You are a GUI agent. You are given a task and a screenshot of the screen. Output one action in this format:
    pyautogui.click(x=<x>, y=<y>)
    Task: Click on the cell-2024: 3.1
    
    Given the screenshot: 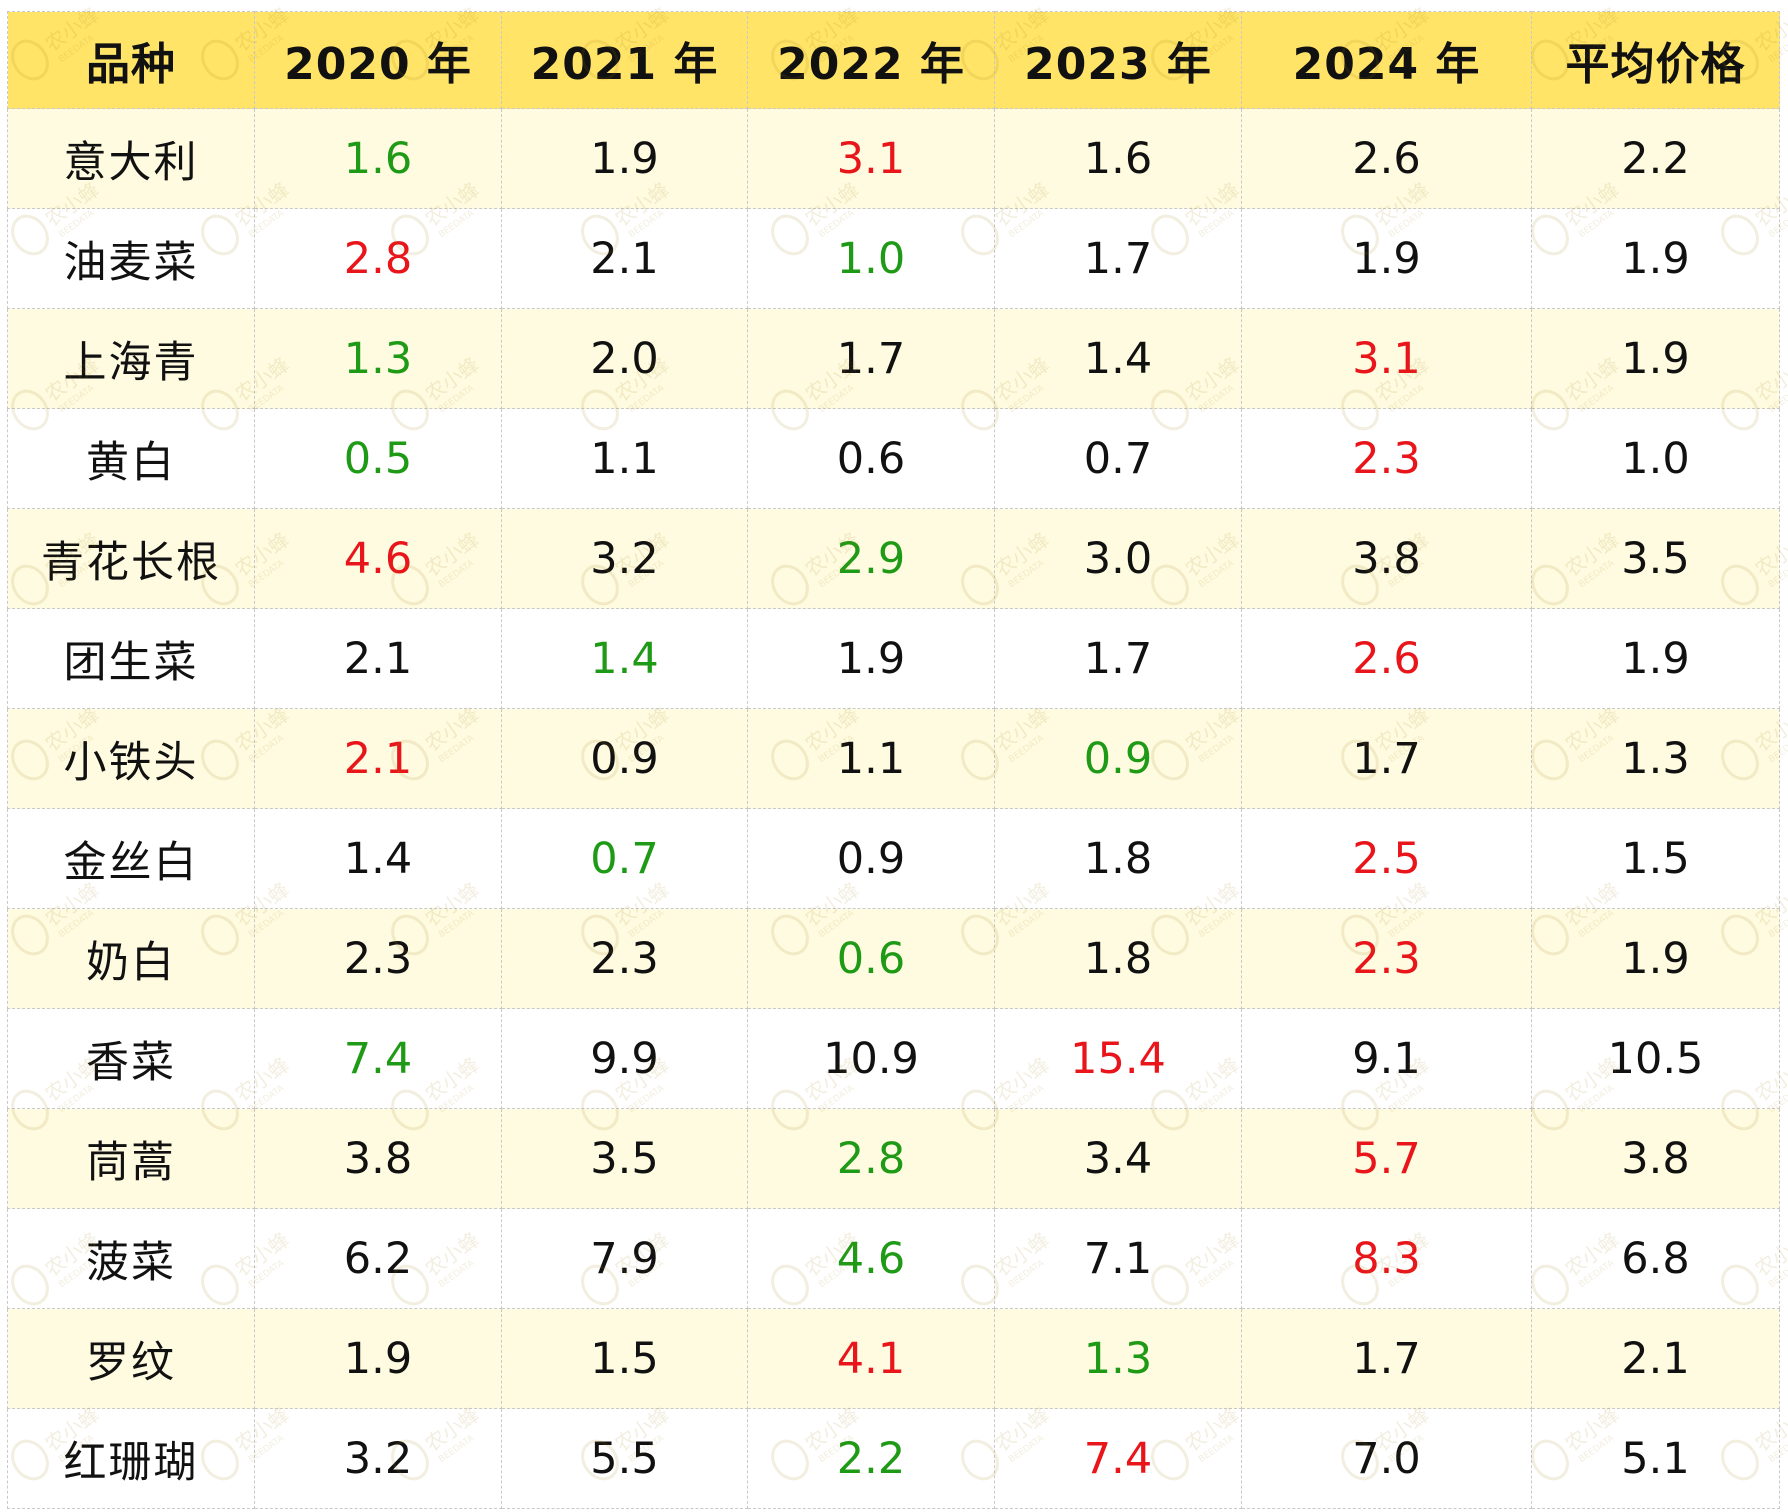 What is the action you would take?
    pyautogui.click(x=1386, y=358)
    